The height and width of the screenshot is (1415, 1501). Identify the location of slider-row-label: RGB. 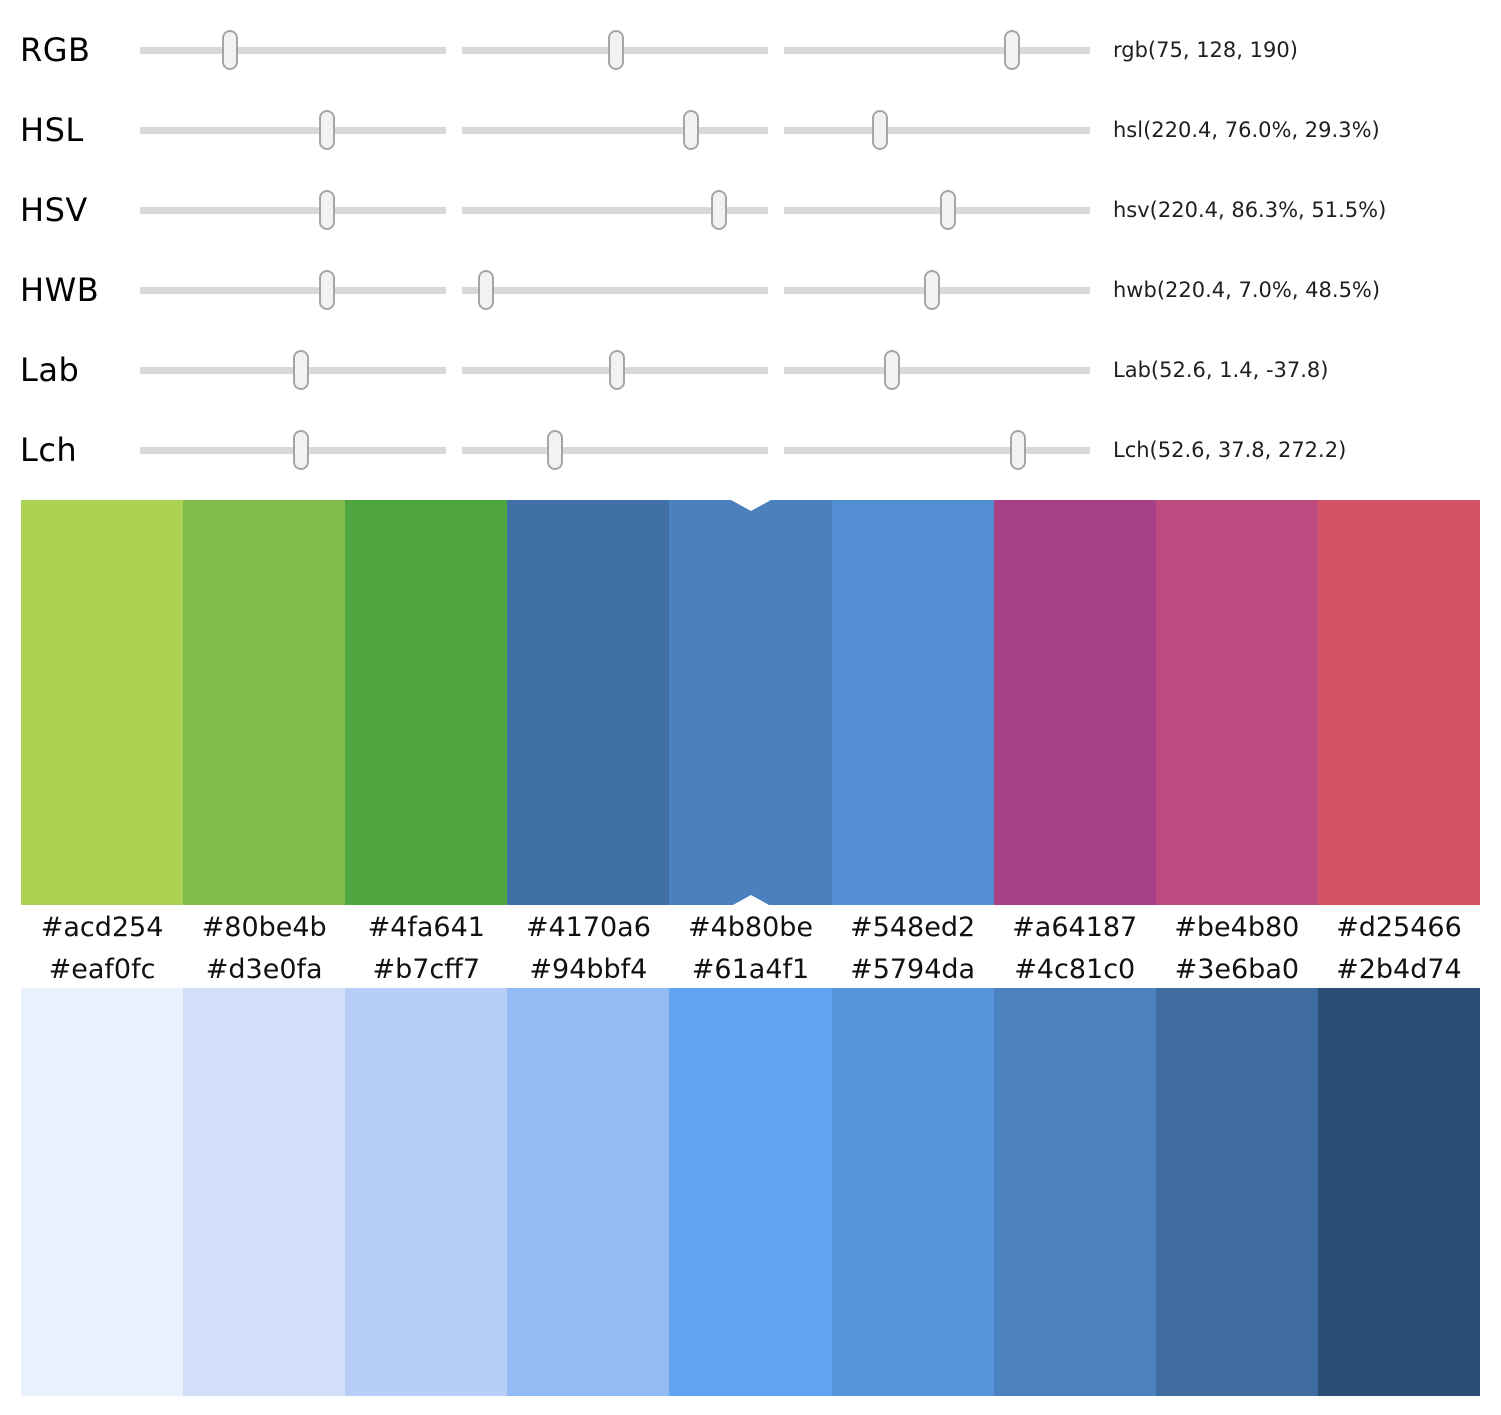
(55, 50).